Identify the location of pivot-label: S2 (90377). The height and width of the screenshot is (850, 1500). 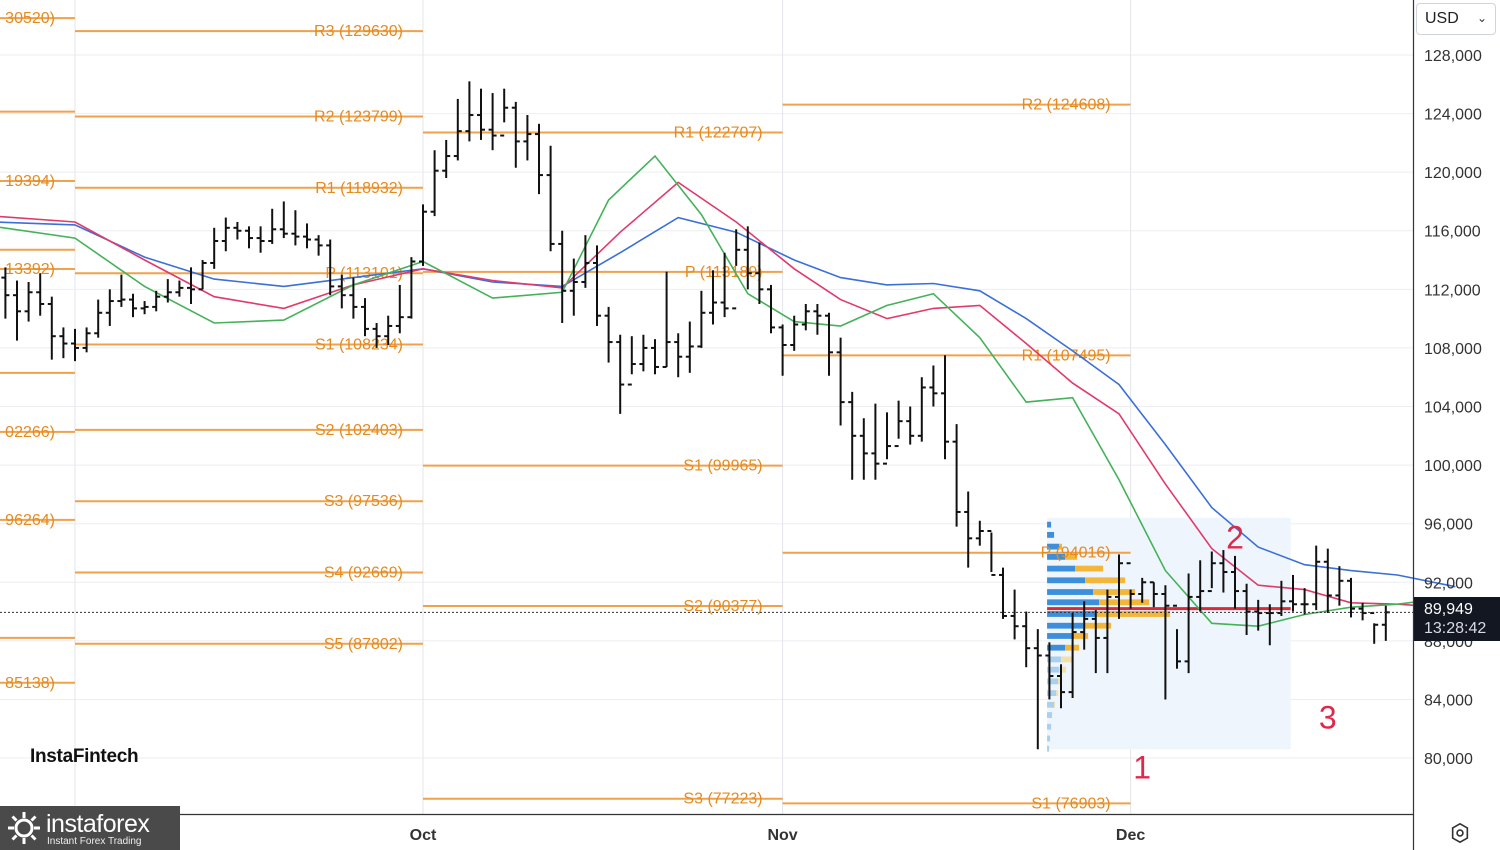
(722, 606).